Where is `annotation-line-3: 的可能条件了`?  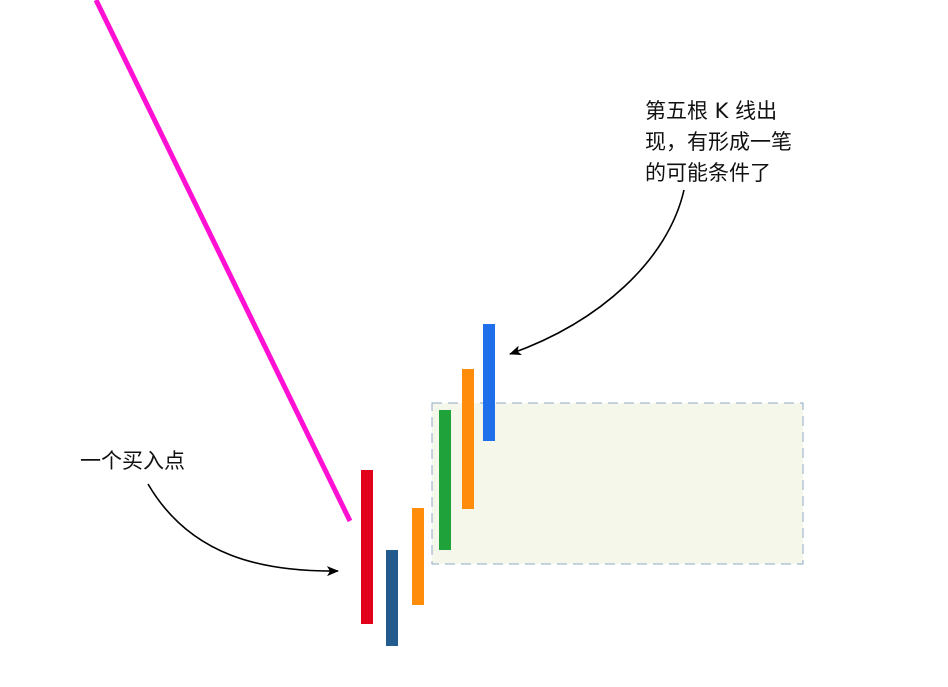
annotation-line-3: 的可能条件了 is located at coordinates (708, 173).